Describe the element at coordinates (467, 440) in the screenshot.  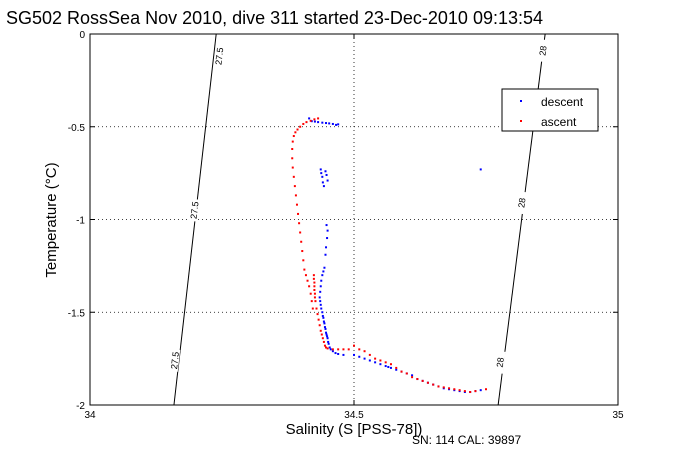
I see `footer-serial-cal: SN: 114 CAL: 39897` at that location.